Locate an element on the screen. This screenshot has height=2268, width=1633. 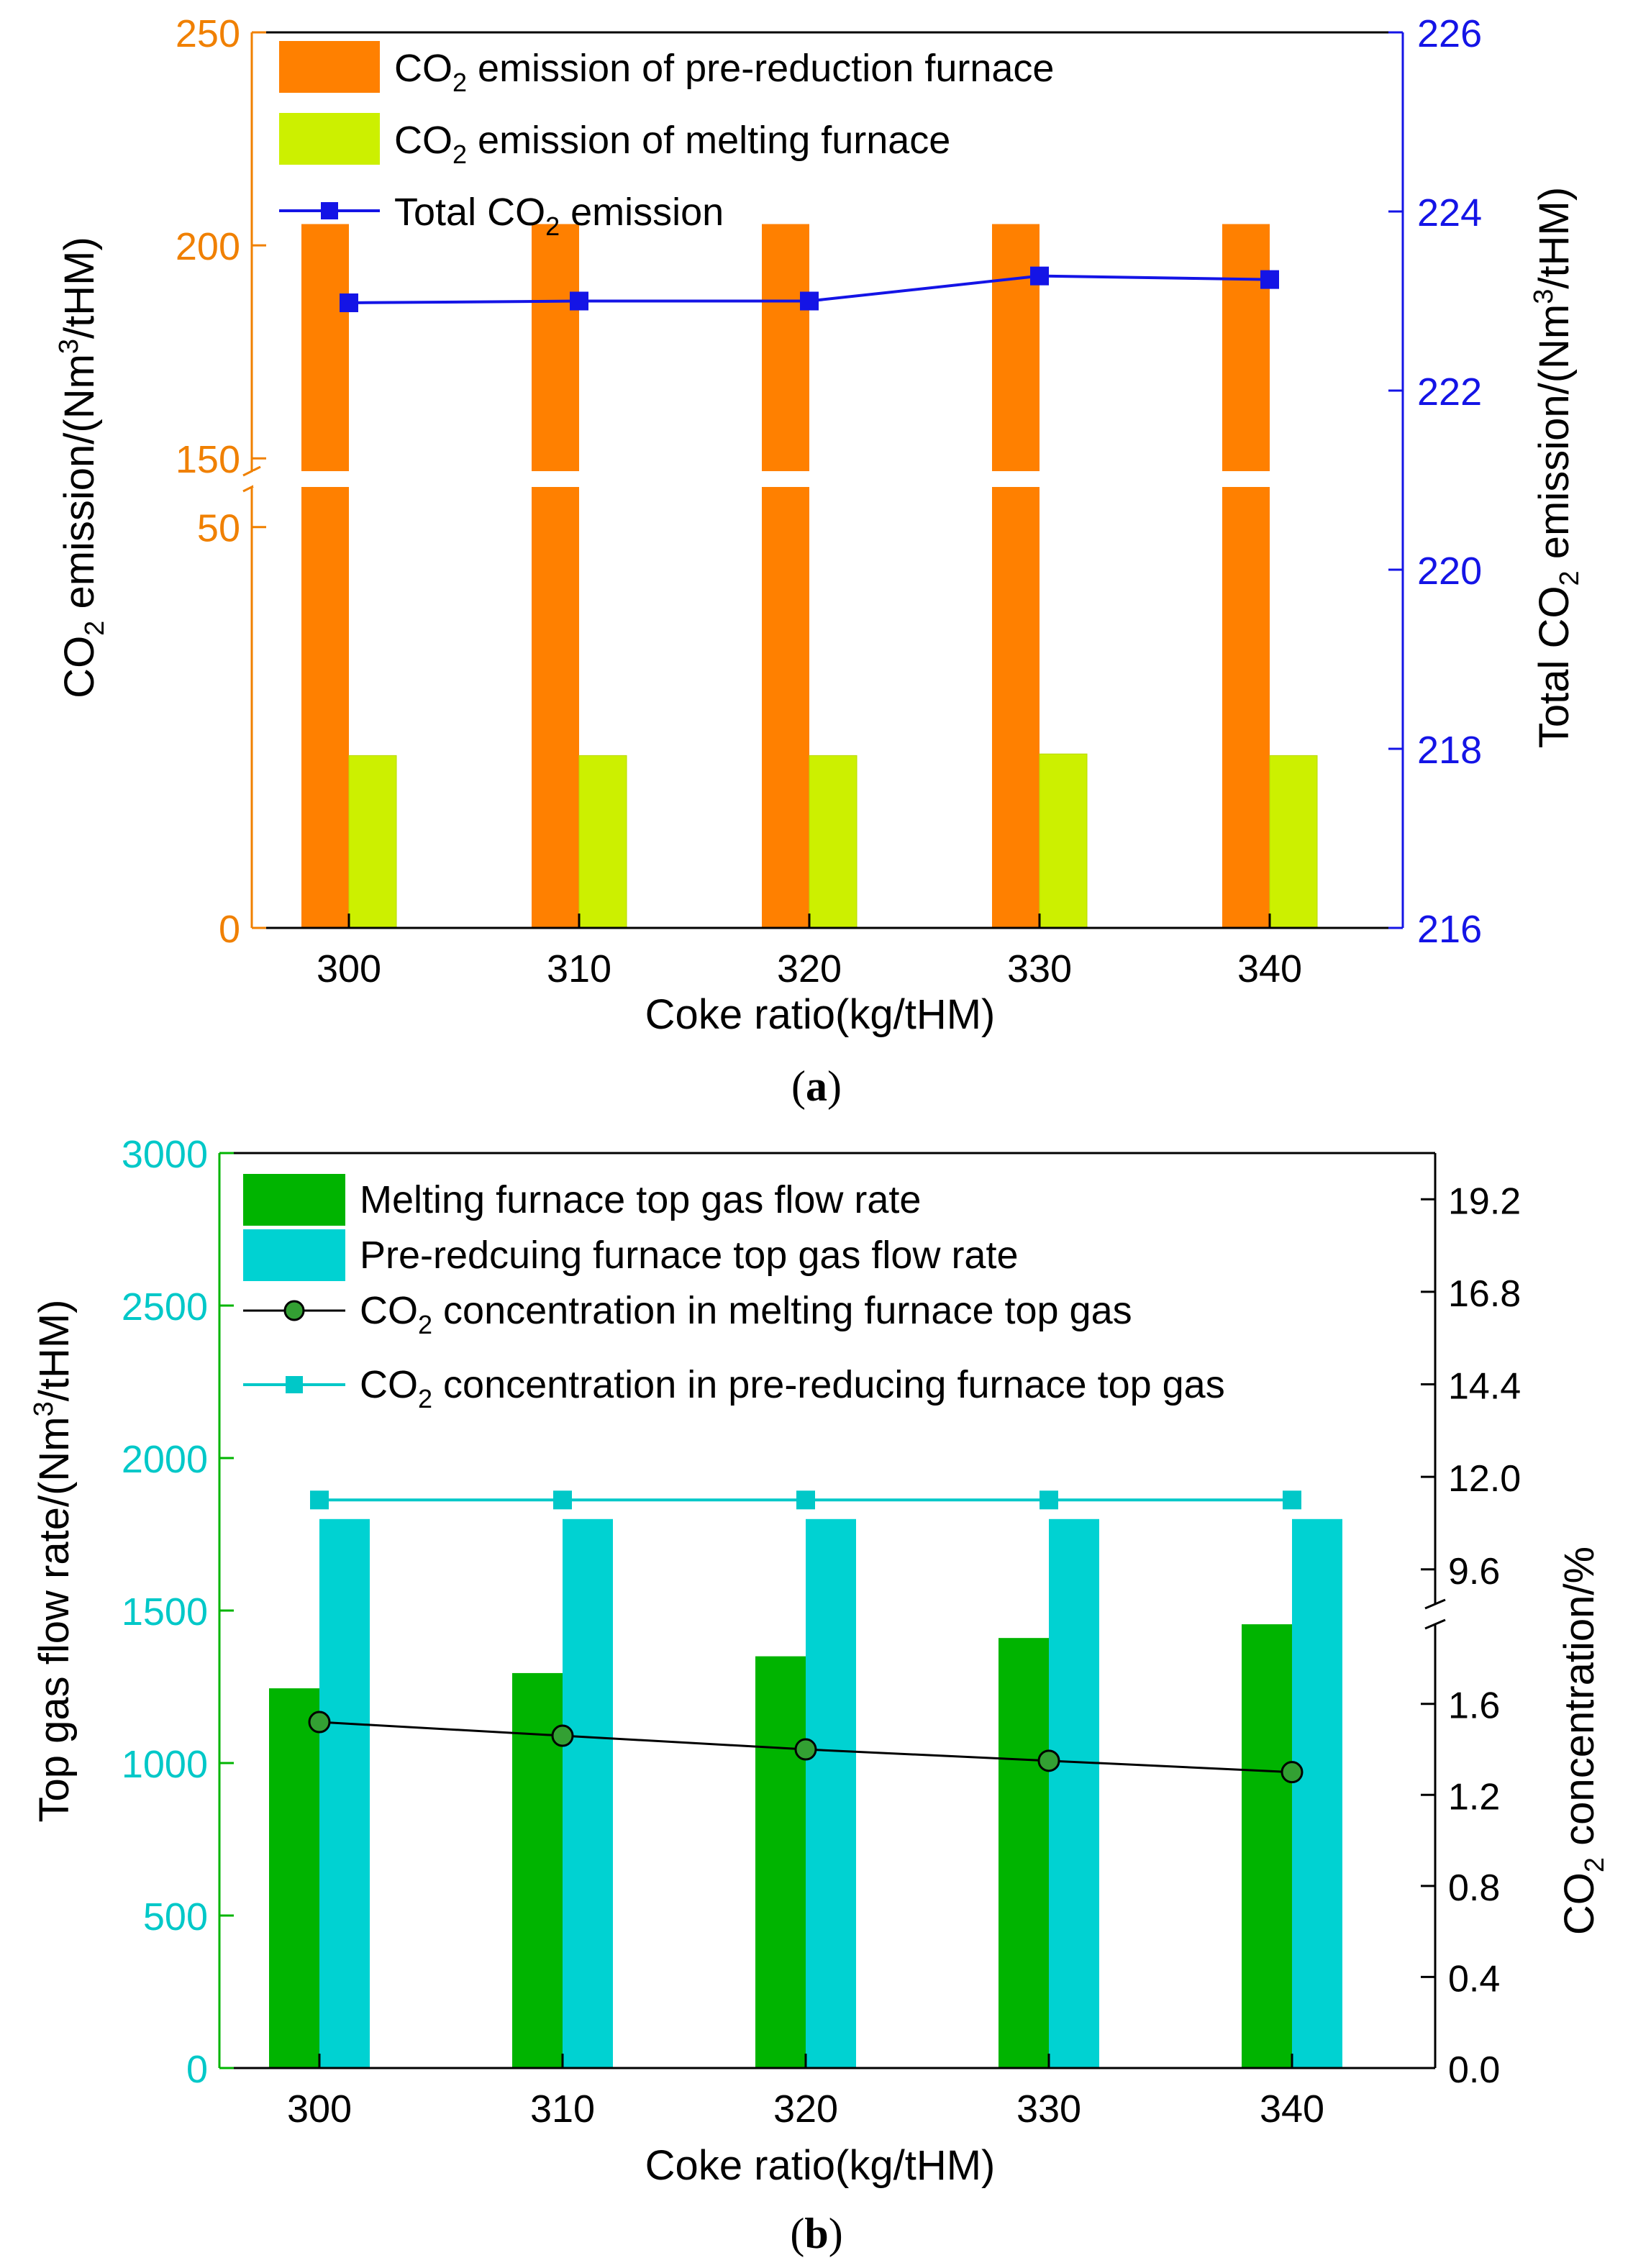
left-tick-label: 50 is located at coordinates (218, 528).